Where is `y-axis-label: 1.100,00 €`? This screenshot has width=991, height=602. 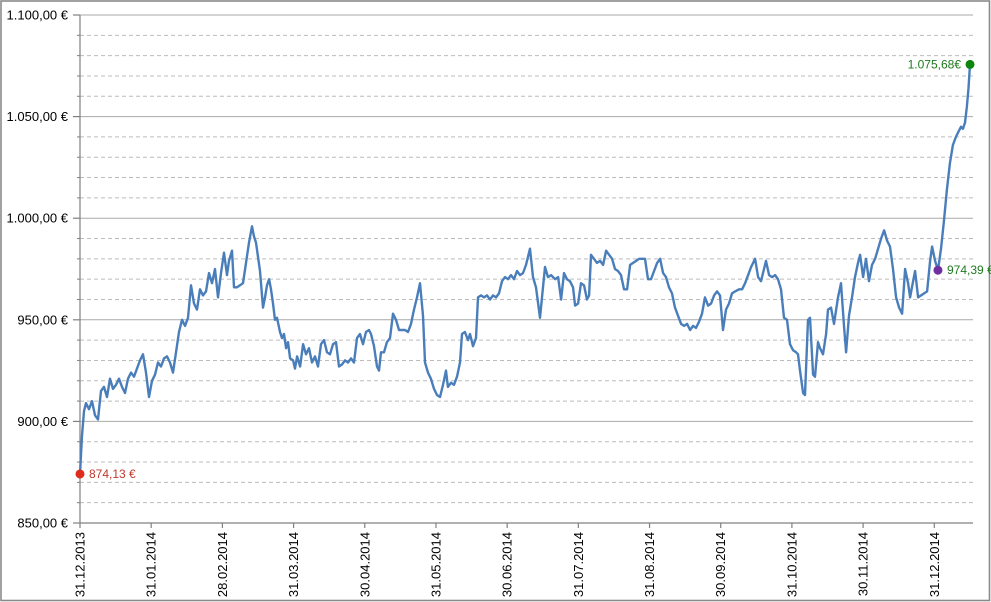 y-axis-label: 1.100,00 € is located at coordinates (38, 15).